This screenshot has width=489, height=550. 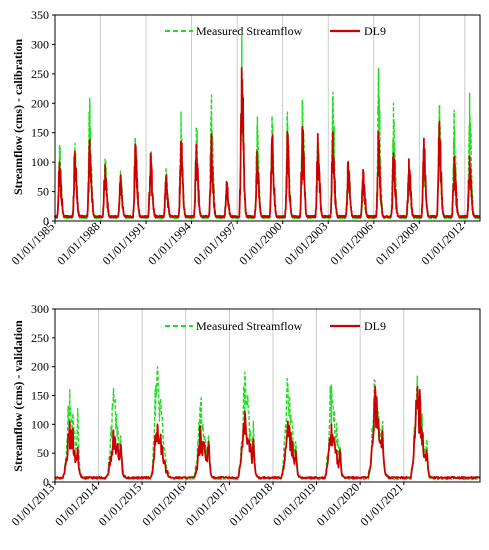 I want to click on x-tick-label: 01/01/2006, so click(x=351, y=243).